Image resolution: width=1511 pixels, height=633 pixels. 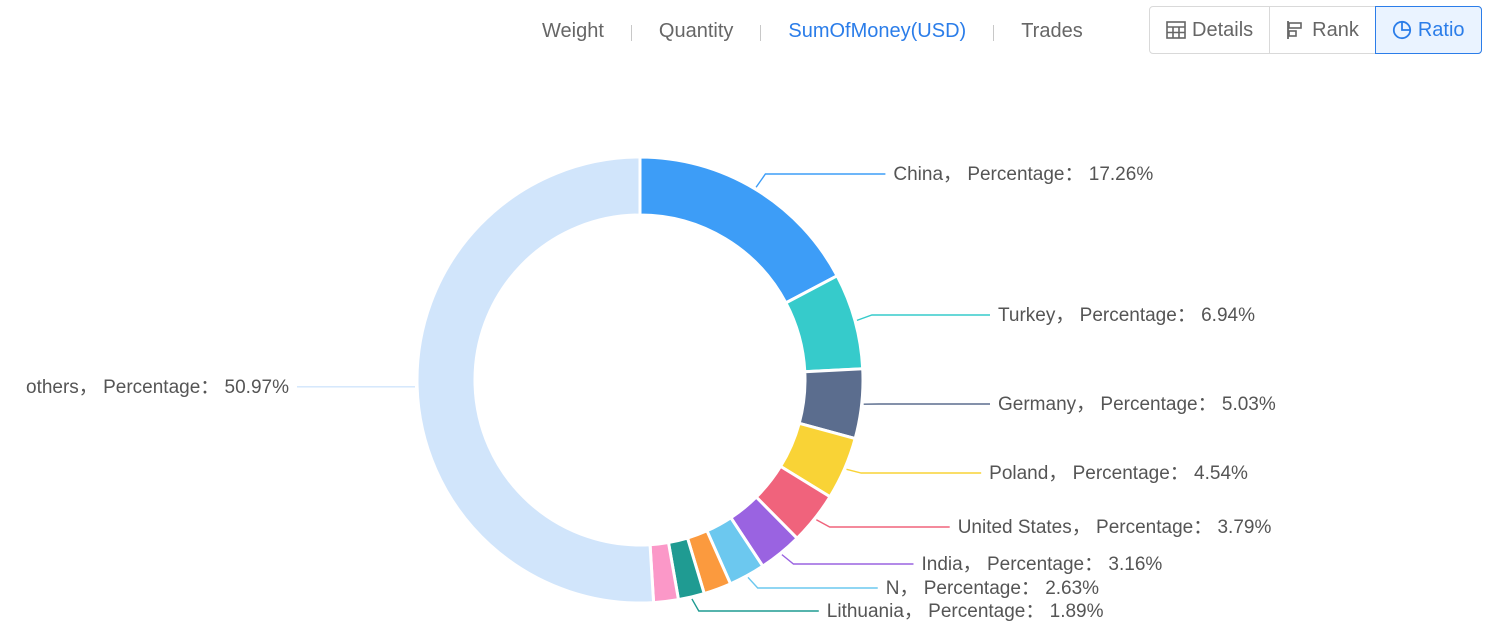 I want to click on tab-quantity: Quantity, so click(x=696, y=30).